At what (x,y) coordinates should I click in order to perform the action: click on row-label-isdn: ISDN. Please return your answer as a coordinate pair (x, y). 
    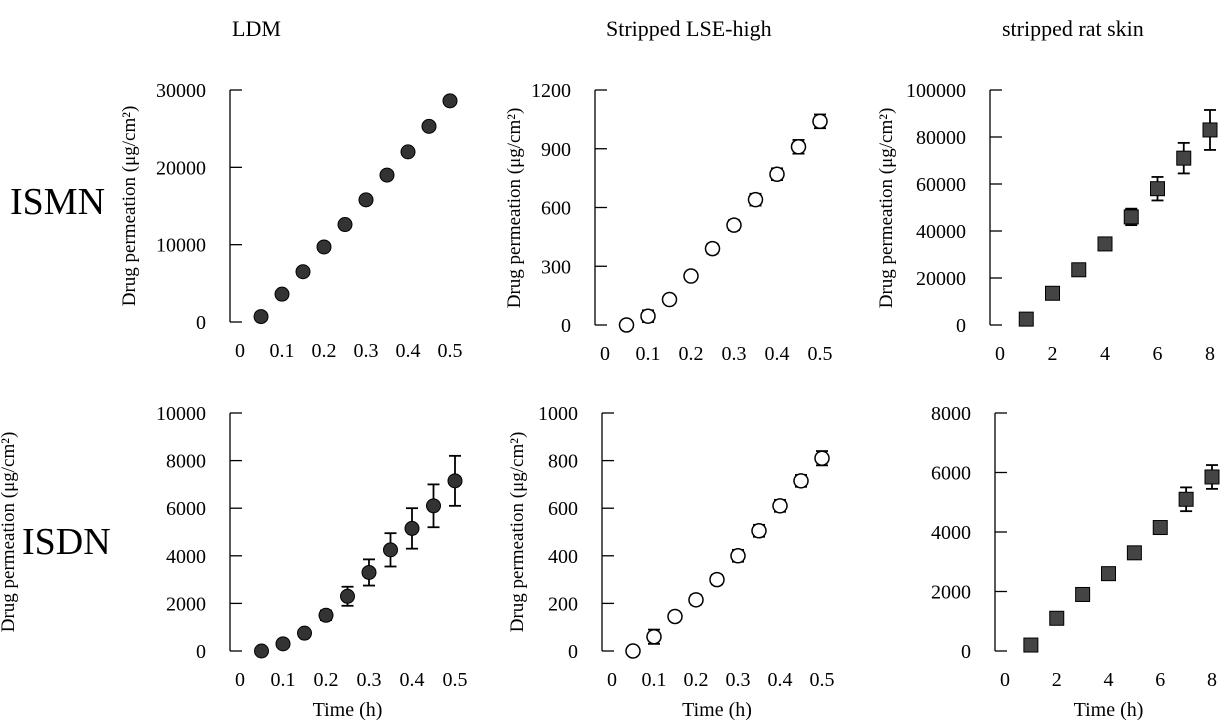
    Looking at the image, I should click on (66, 542).